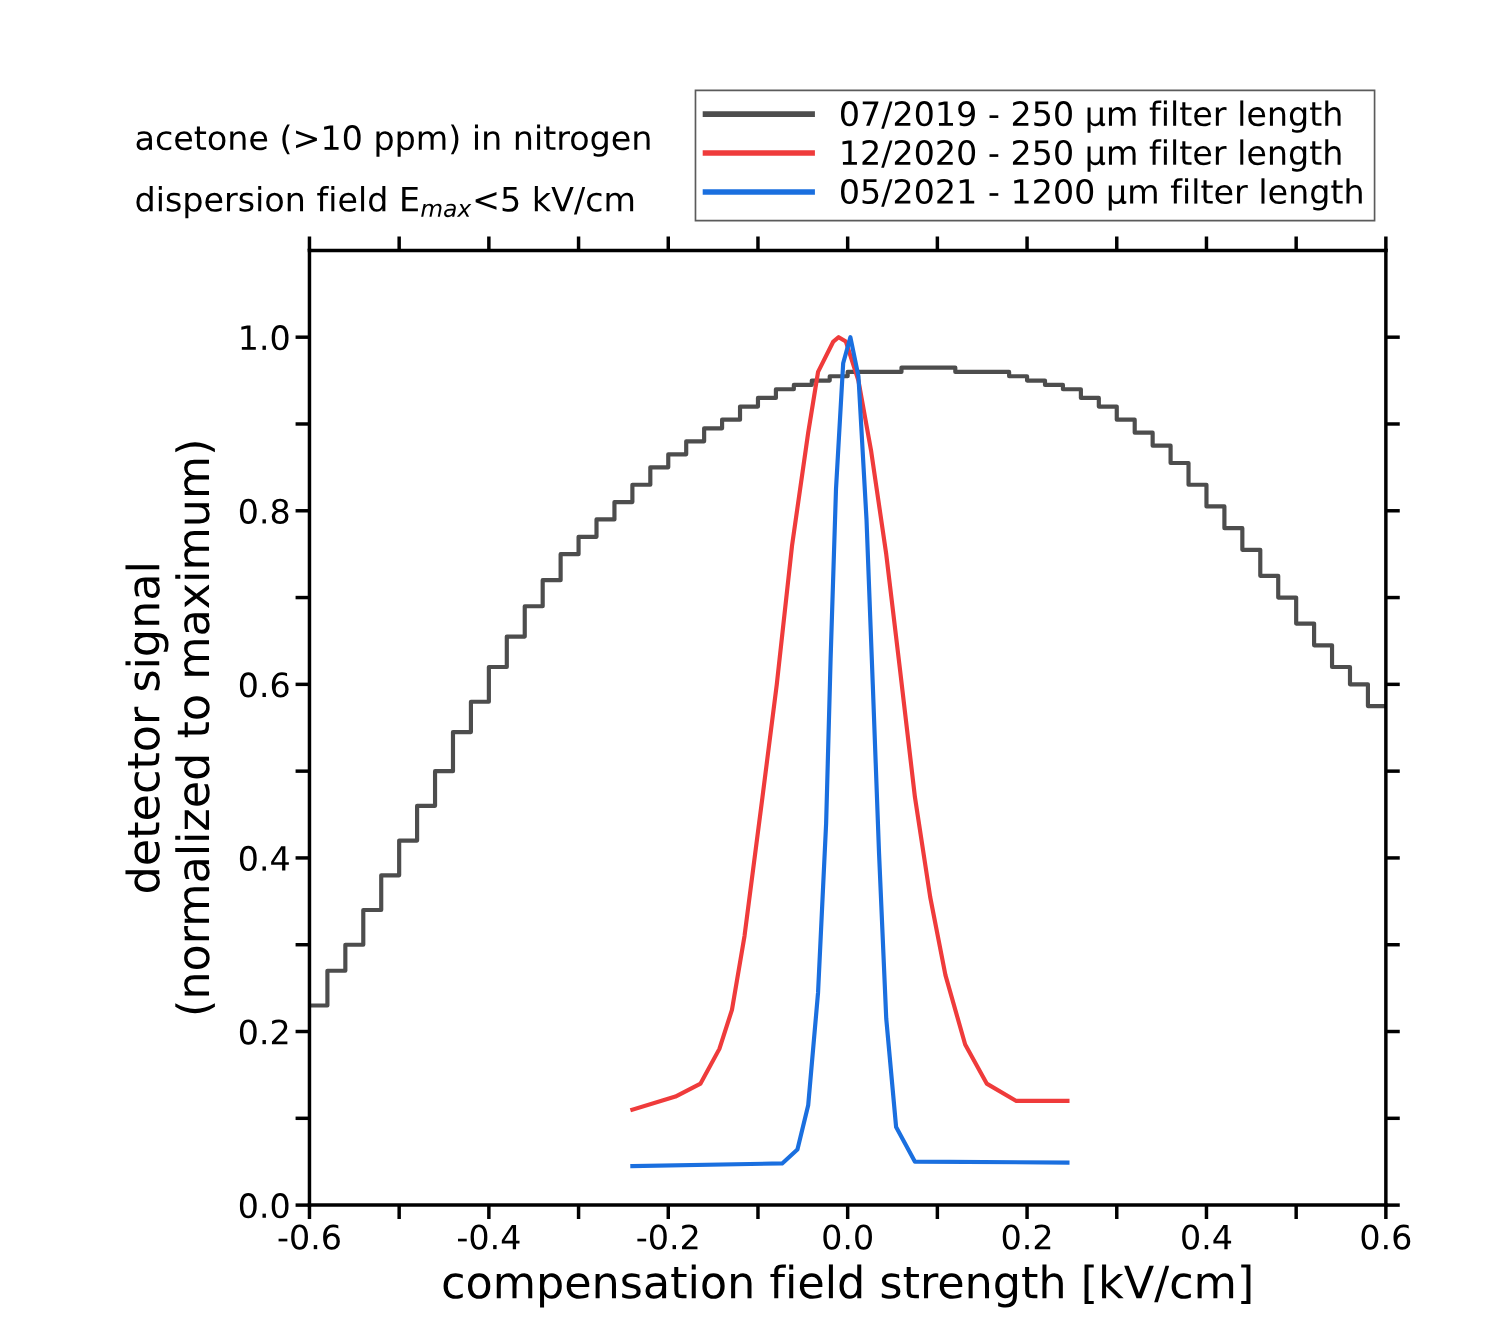  What do you see at coordinates (264, 858) in the screenshot?
I see `y-tick-label: 0.4` at bounding box center [264, 858].